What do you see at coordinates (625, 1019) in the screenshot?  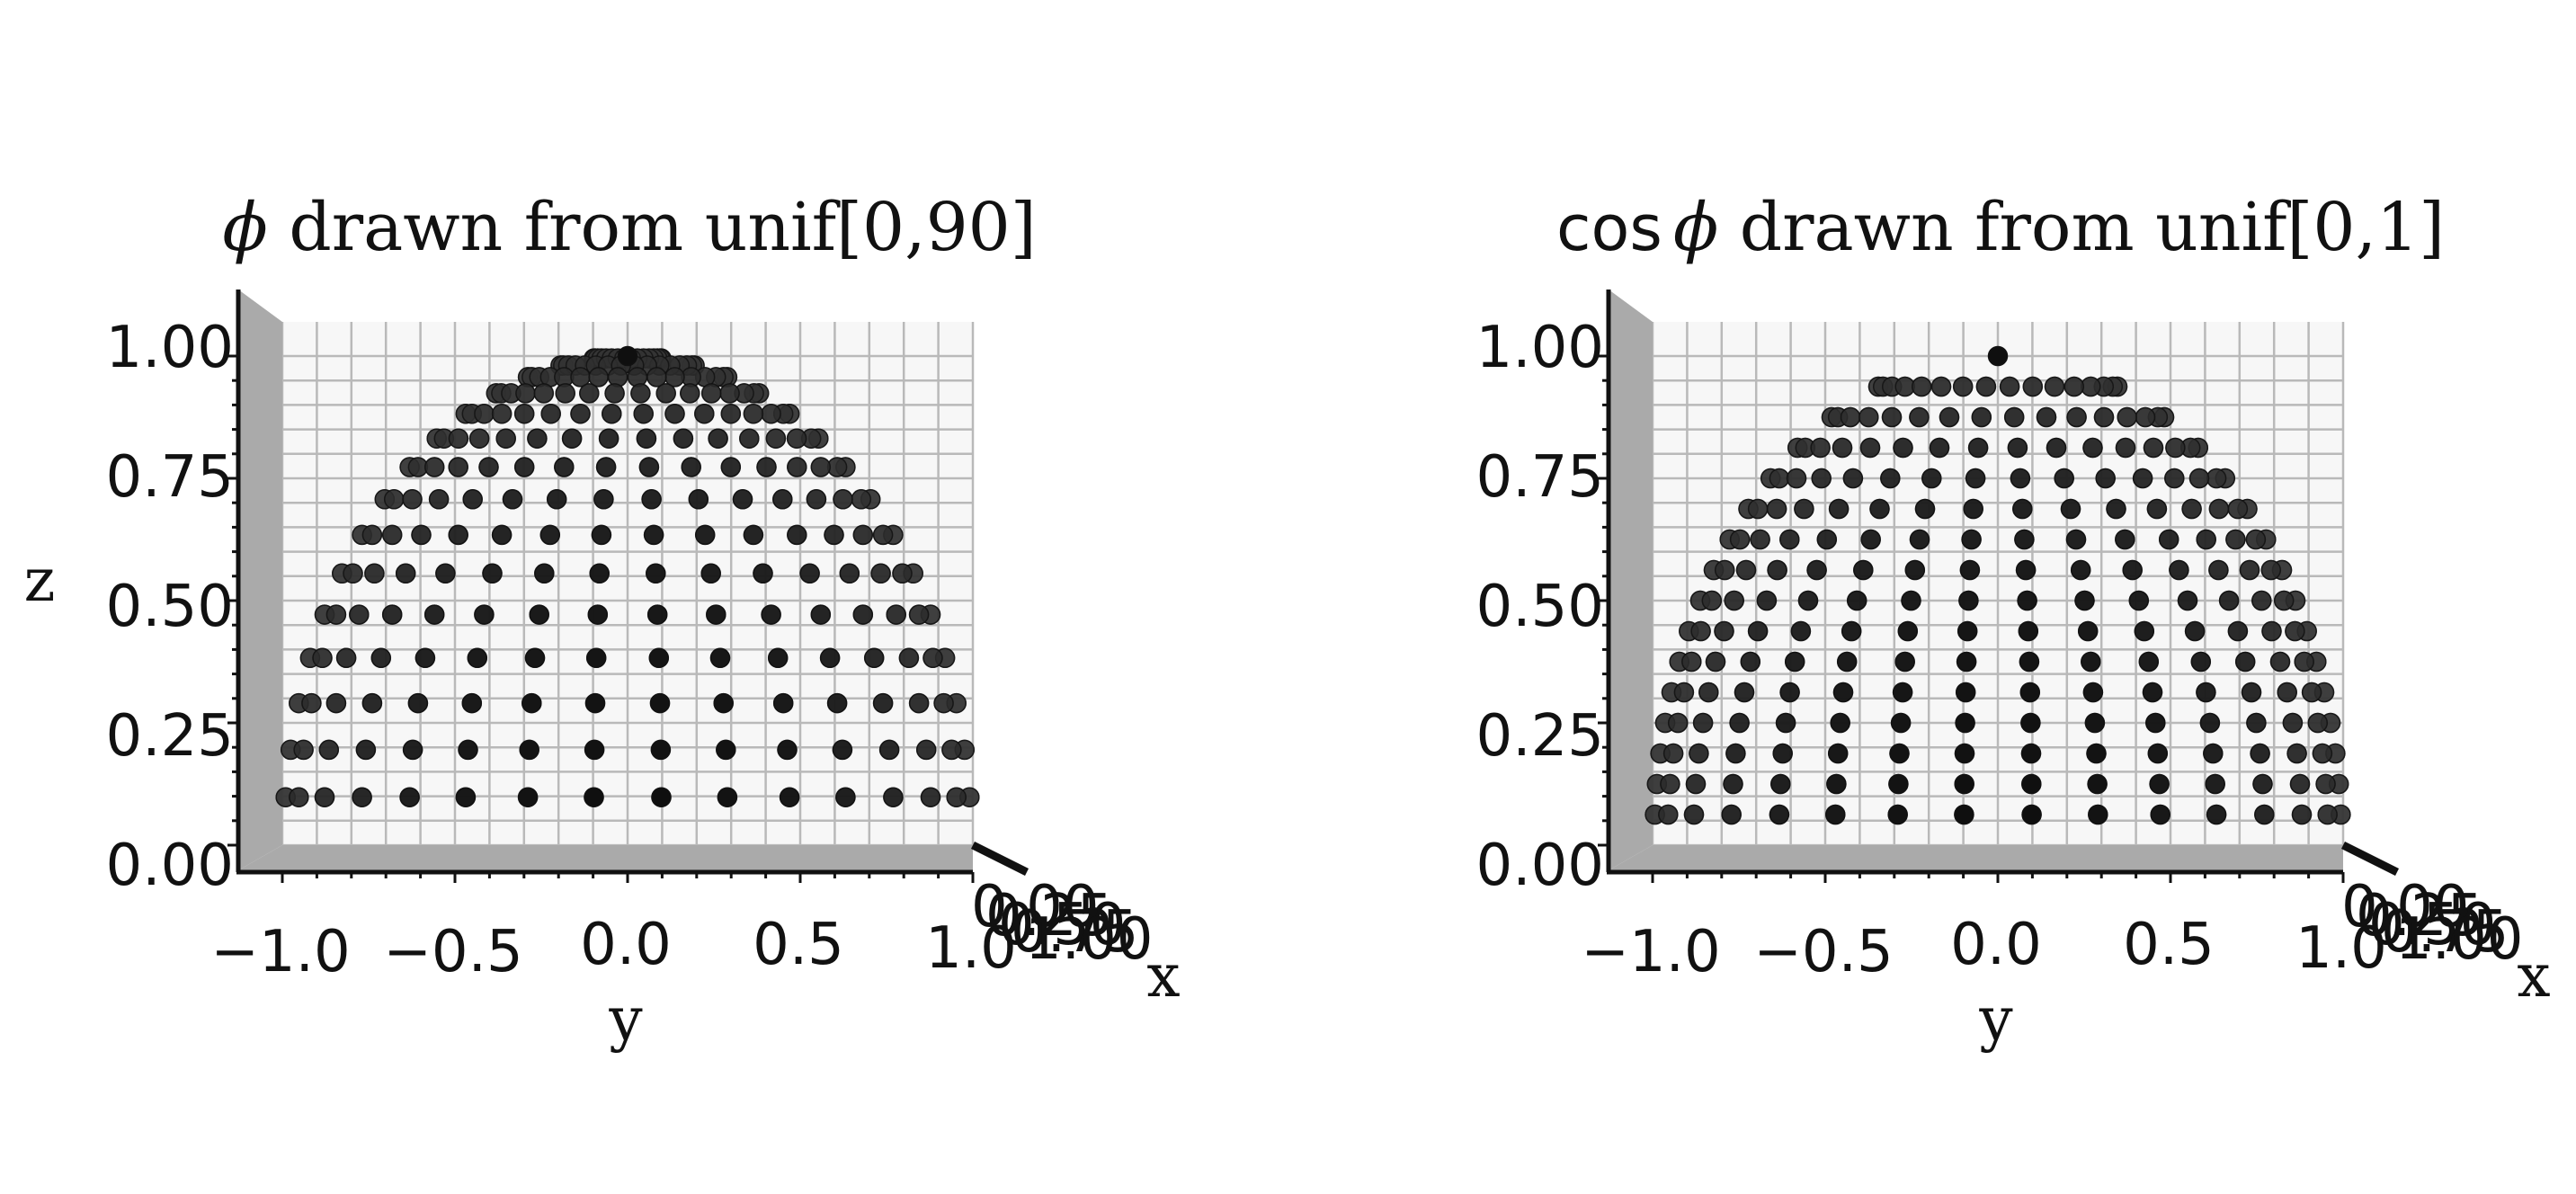 I see `y-axis-label: y` at bounding box center [625, 1019].